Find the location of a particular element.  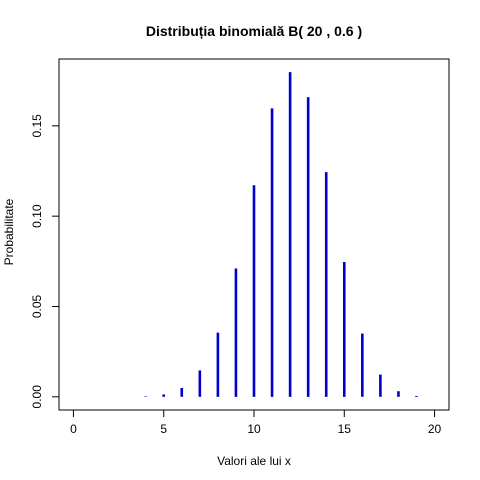

x-tick-label: 5 is located at coordinates (163, 429).